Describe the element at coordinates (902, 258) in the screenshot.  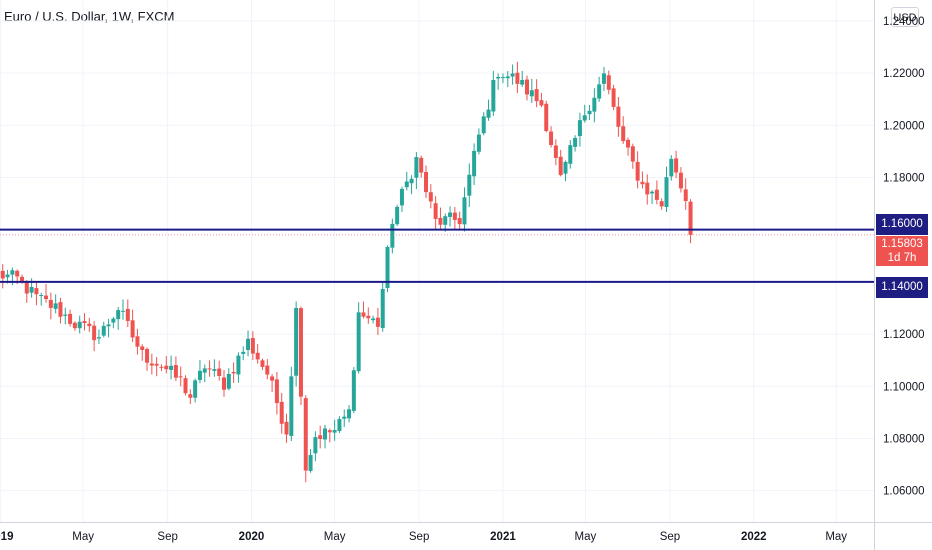
I see `countdown-timer: 1d 7h` at that location.